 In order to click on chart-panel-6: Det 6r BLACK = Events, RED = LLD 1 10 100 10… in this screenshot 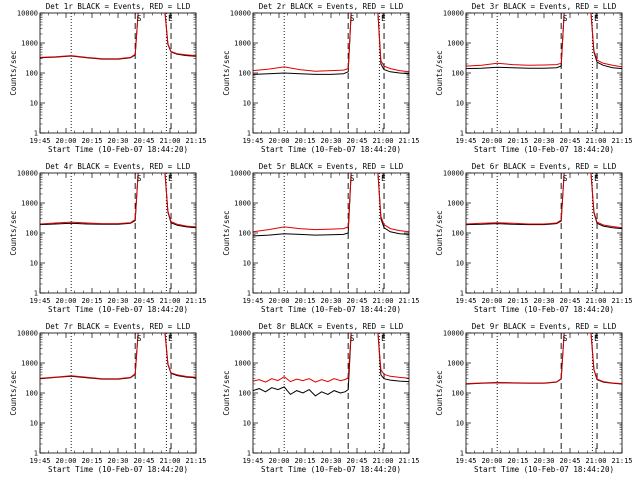, I will do `click(534, 238)`.